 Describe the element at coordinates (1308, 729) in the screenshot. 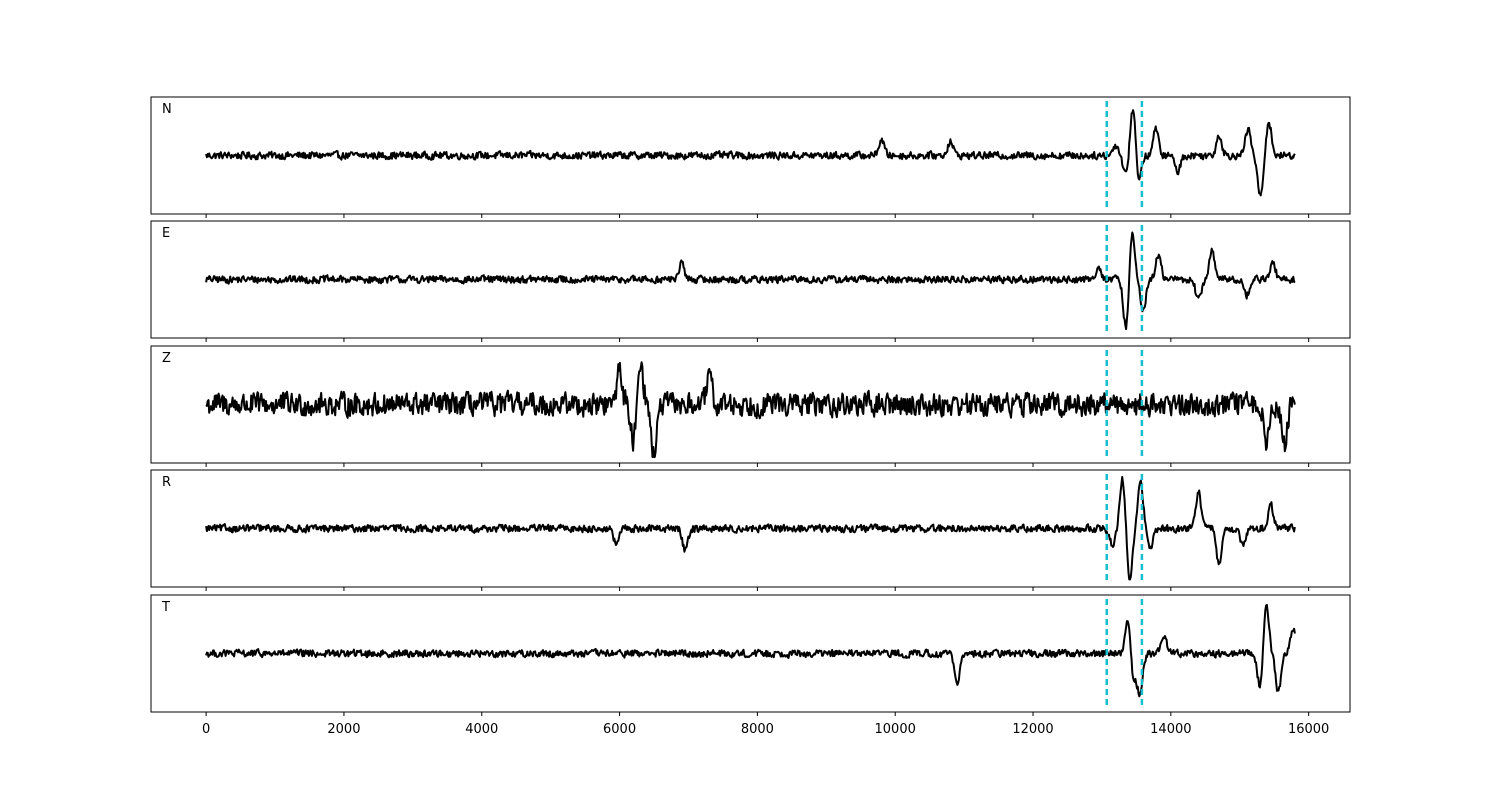

I see `x-tick-label: 16000` at that location.